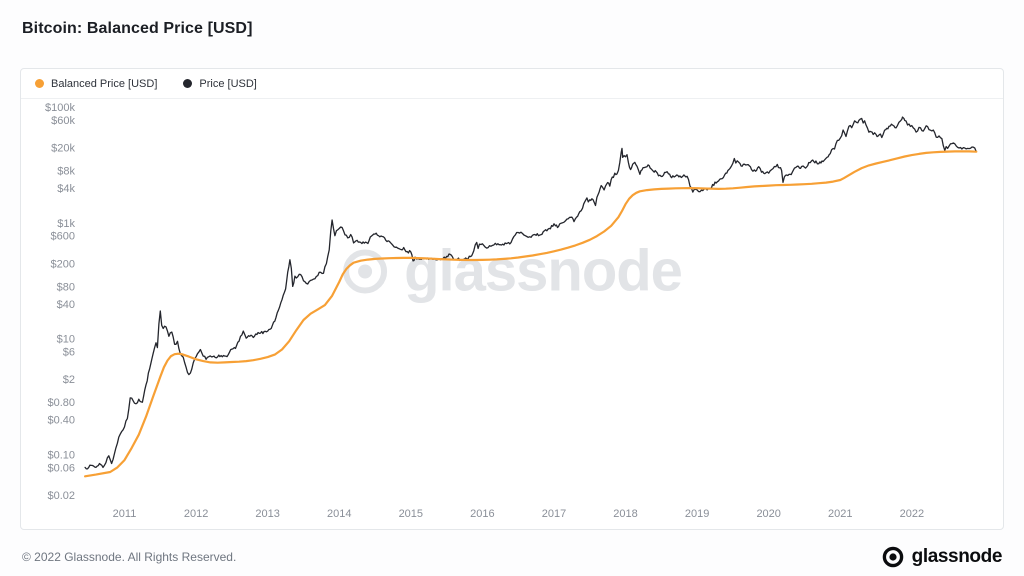 This screenshot has height=576, width=1024. Describe the element at coordinates (61, 403) in the screenshot. I see `svg-text: $0.80` at that location.